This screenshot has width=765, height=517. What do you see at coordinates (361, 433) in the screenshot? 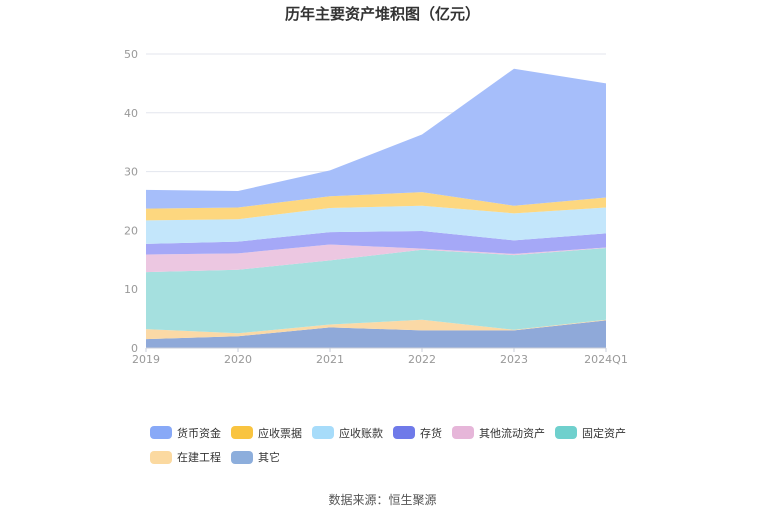
I see `legend-label: 应收账款` at bounding box center [361, 433].